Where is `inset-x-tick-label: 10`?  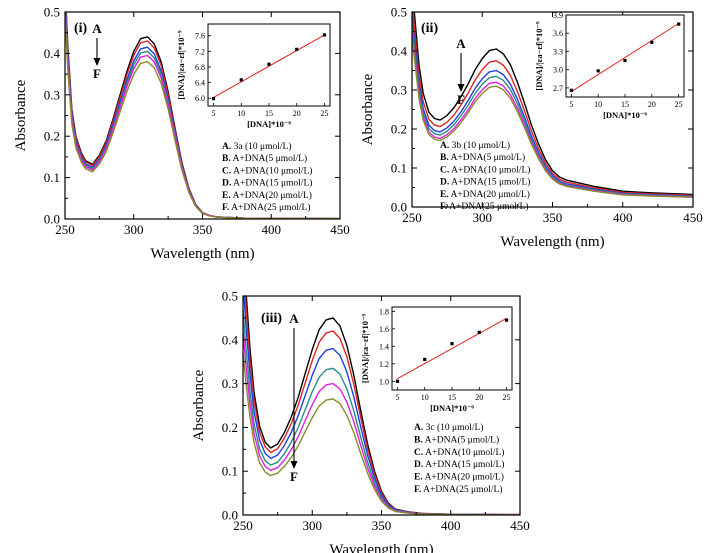 inset-x-tick-label: 10 is located at coordinates (598, 104).